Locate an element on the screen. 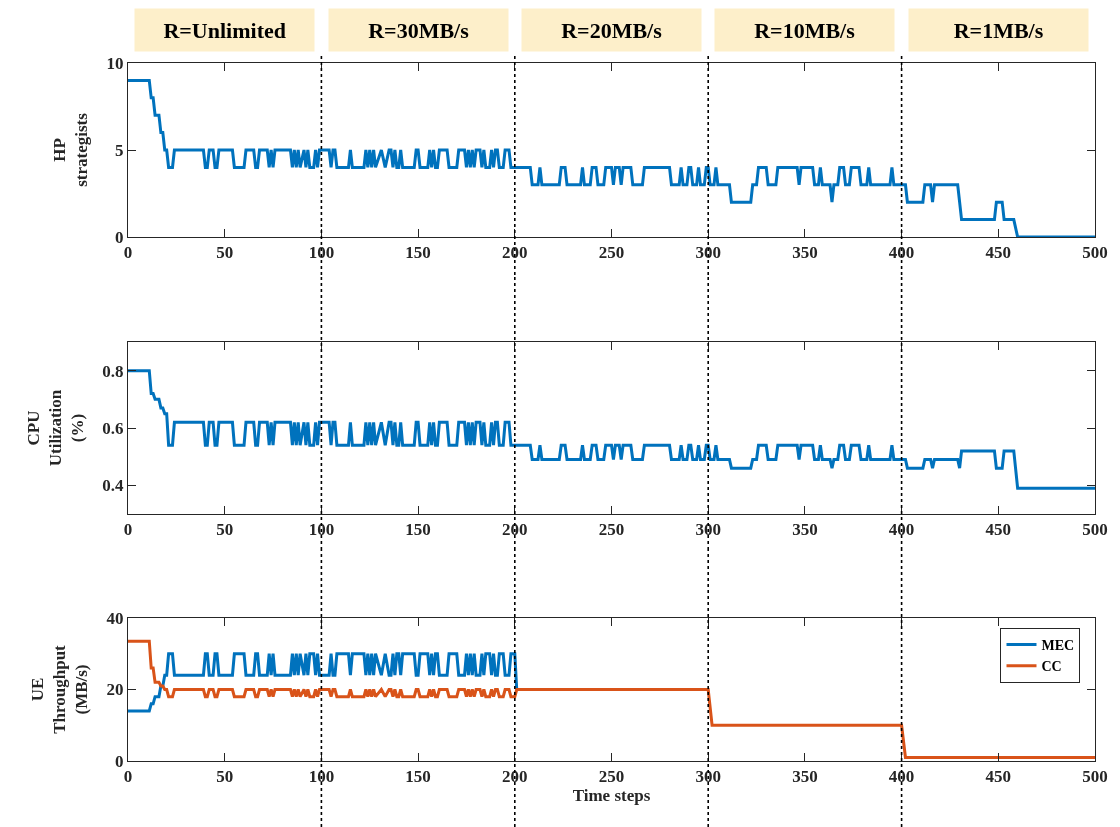  y-tick-label: 0.8 is located at coordinates (113, 371).